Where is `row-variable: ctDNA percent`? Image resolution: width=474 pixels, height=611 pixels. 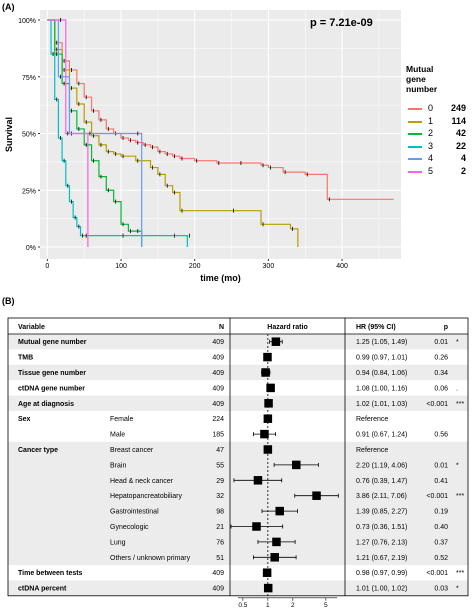 row-variable: ctDNA percent is located at coordinates (42, 589).